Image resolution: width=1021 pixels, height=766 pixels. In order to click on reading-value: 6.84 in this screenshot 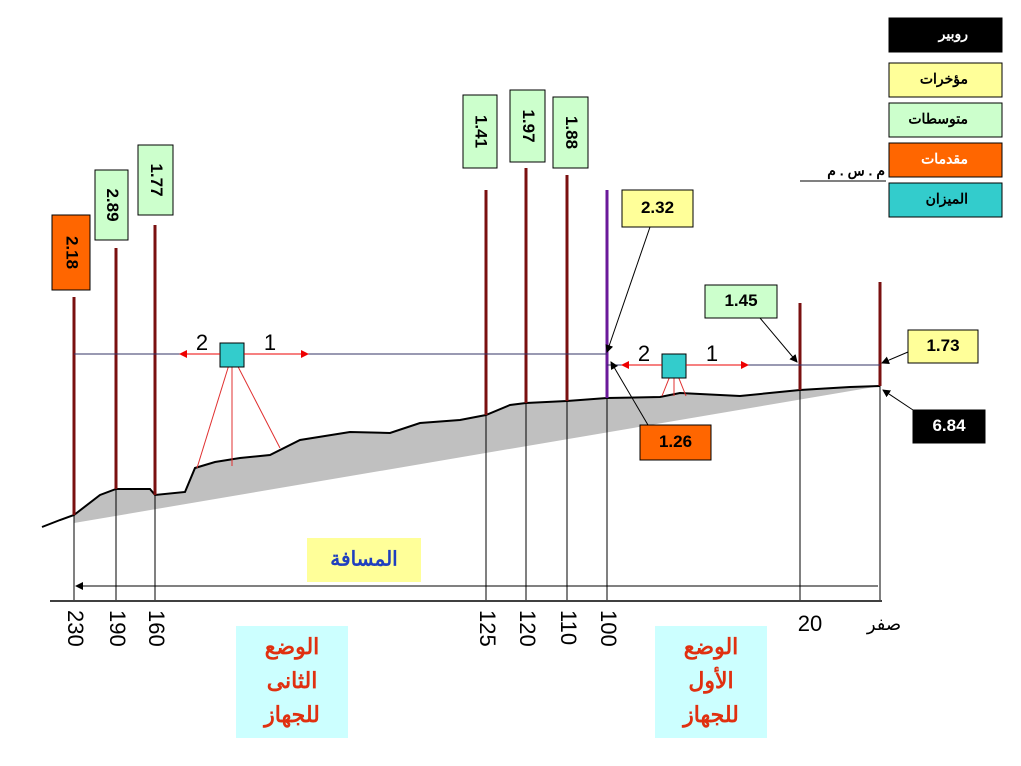, I will do `click(949, 425)`.